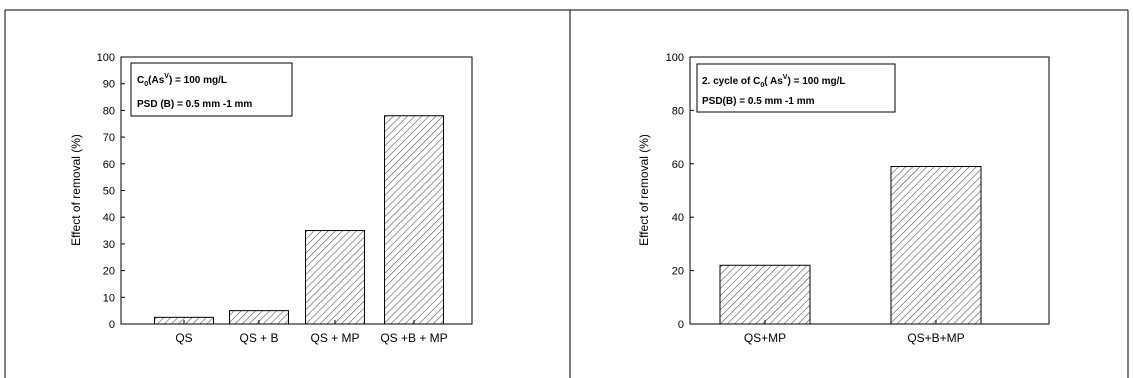  I want to click on y-axis-title-left: Effect of removal (%), so click(76, 190).